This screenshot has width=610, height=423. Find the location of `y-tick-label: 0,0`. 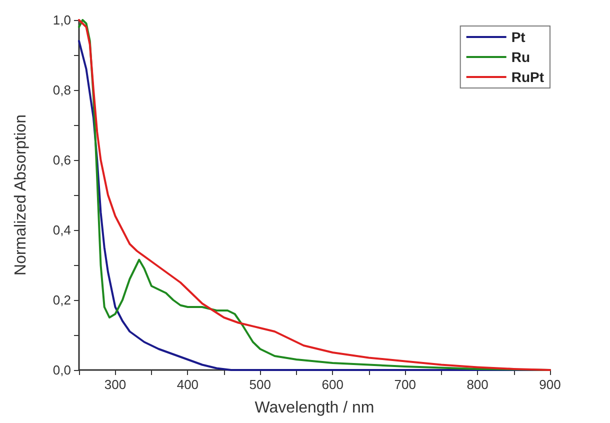

y-tick-label: 0,0 is located at coordinates (61, 370).